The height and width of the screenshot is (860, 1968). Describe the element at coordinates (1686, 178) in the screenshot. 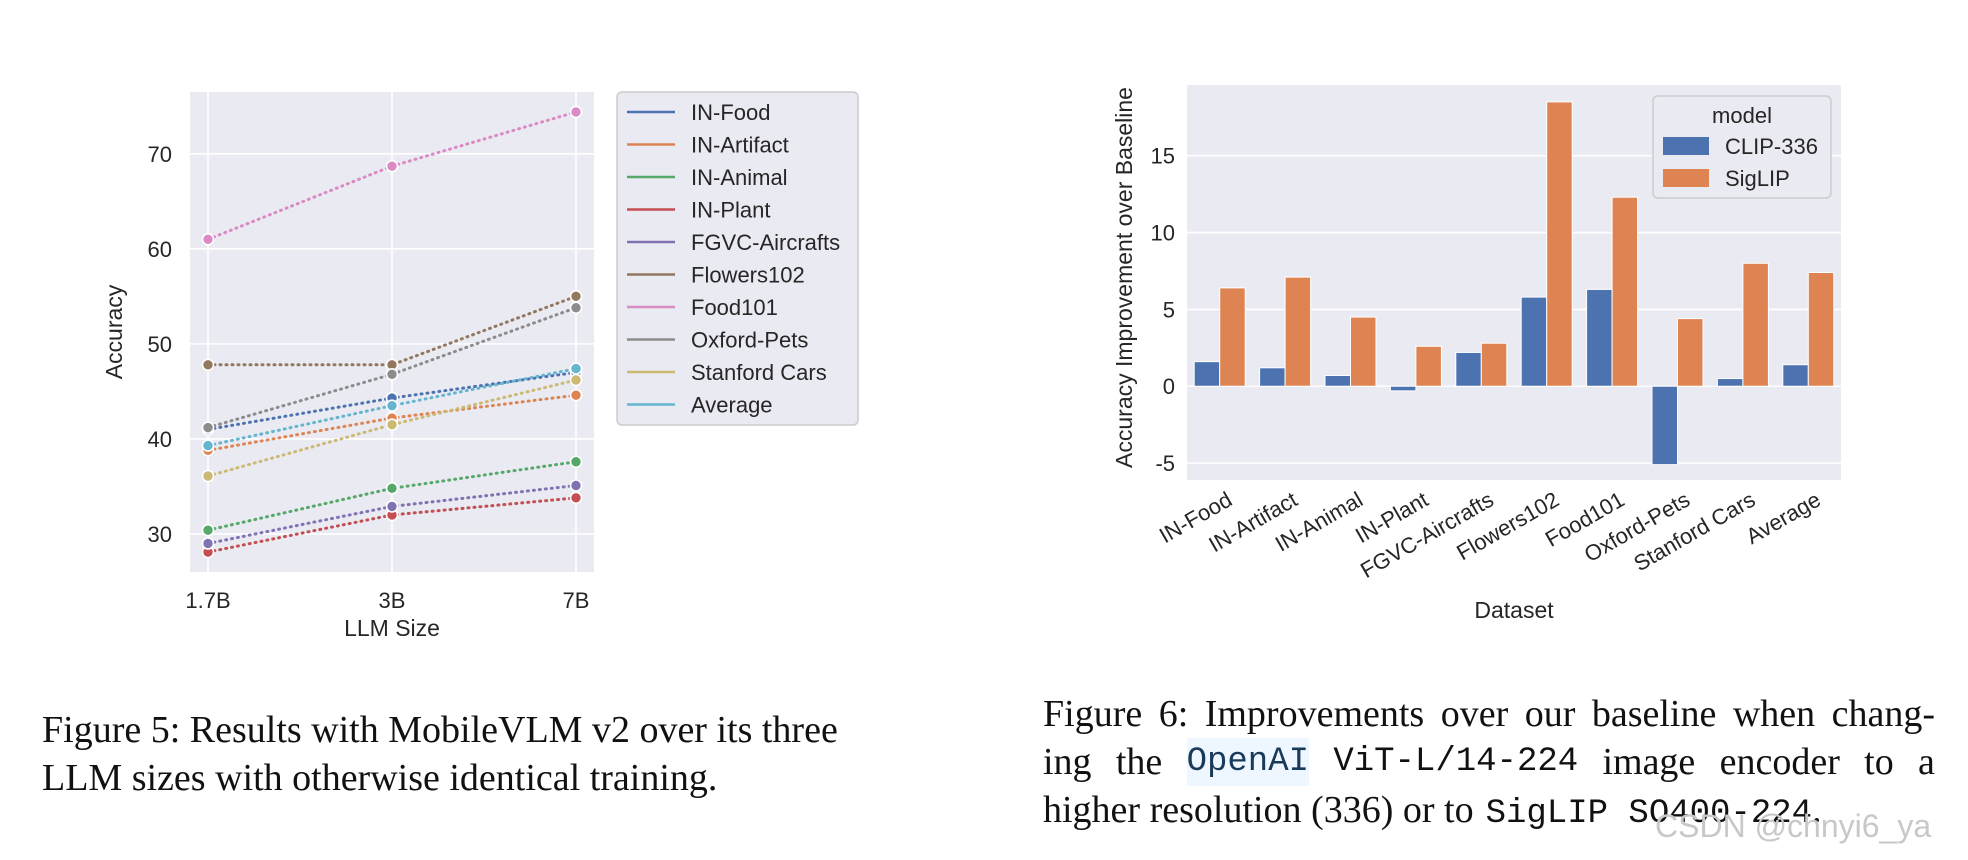

I see `legend-swatch` at that location.